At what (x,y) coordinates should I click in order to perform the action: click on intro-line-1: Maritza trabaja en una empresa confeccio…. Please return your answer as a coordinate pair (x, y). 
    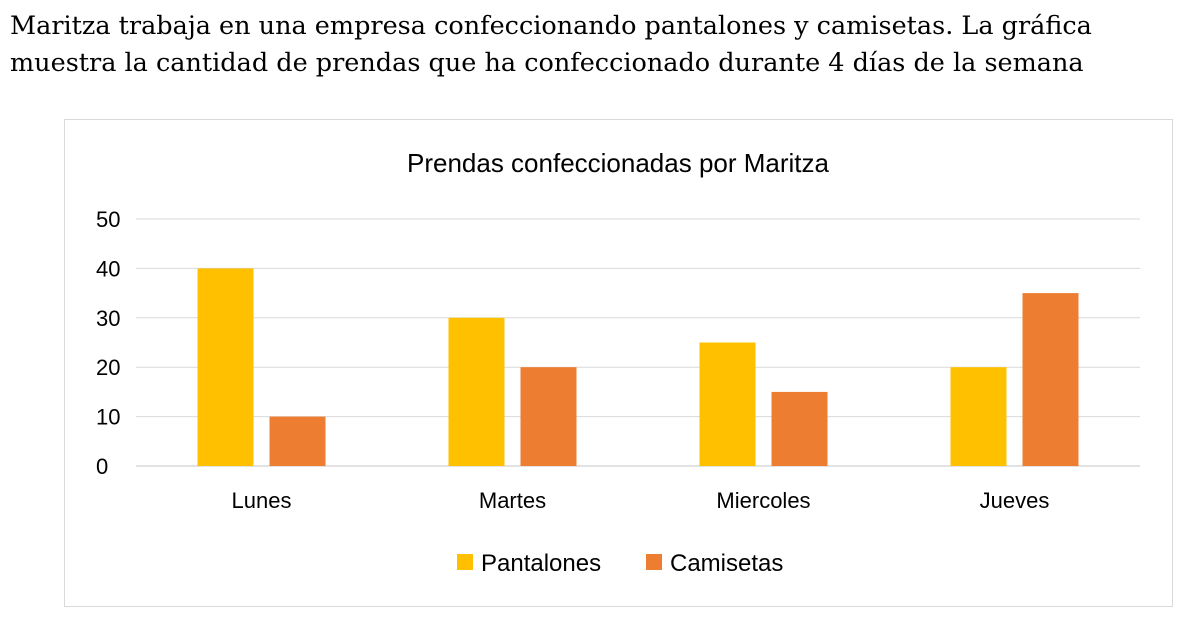
    Looking at the image, I should click on (551, 26).